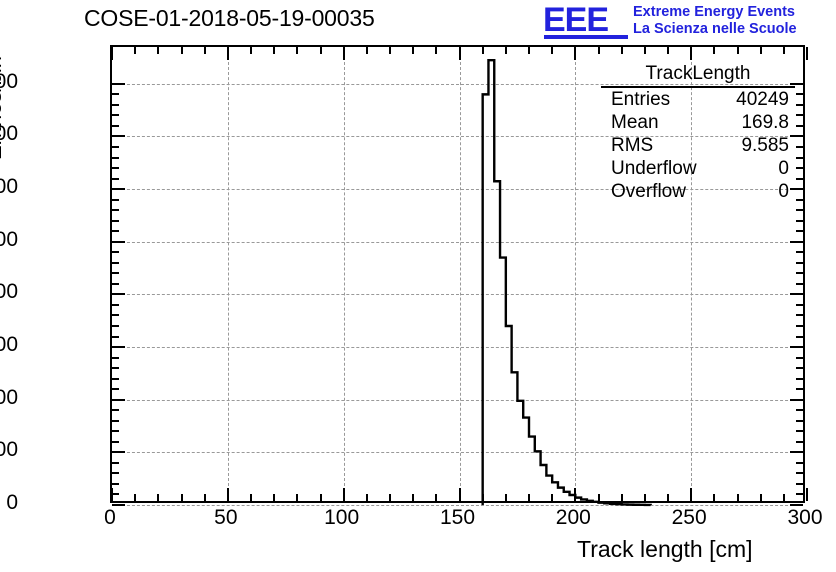 The width and height of the screenshot is (836, 572). I want to click on y-tick-label: 1000, so click(9, 450).